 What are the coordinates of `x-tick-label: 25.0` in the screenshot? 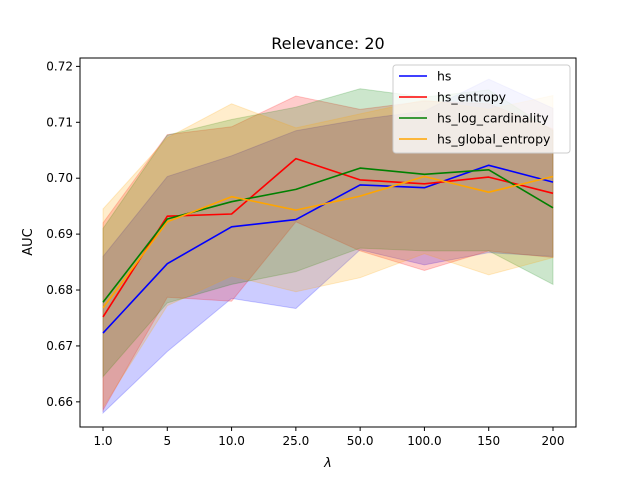 It's located at (295, 441).